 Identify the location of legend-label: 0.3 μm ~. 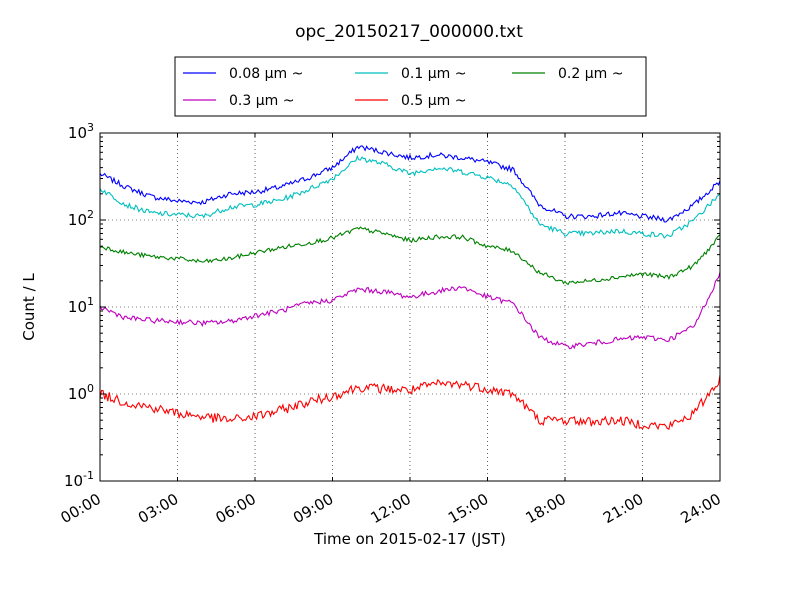
(261, 101).